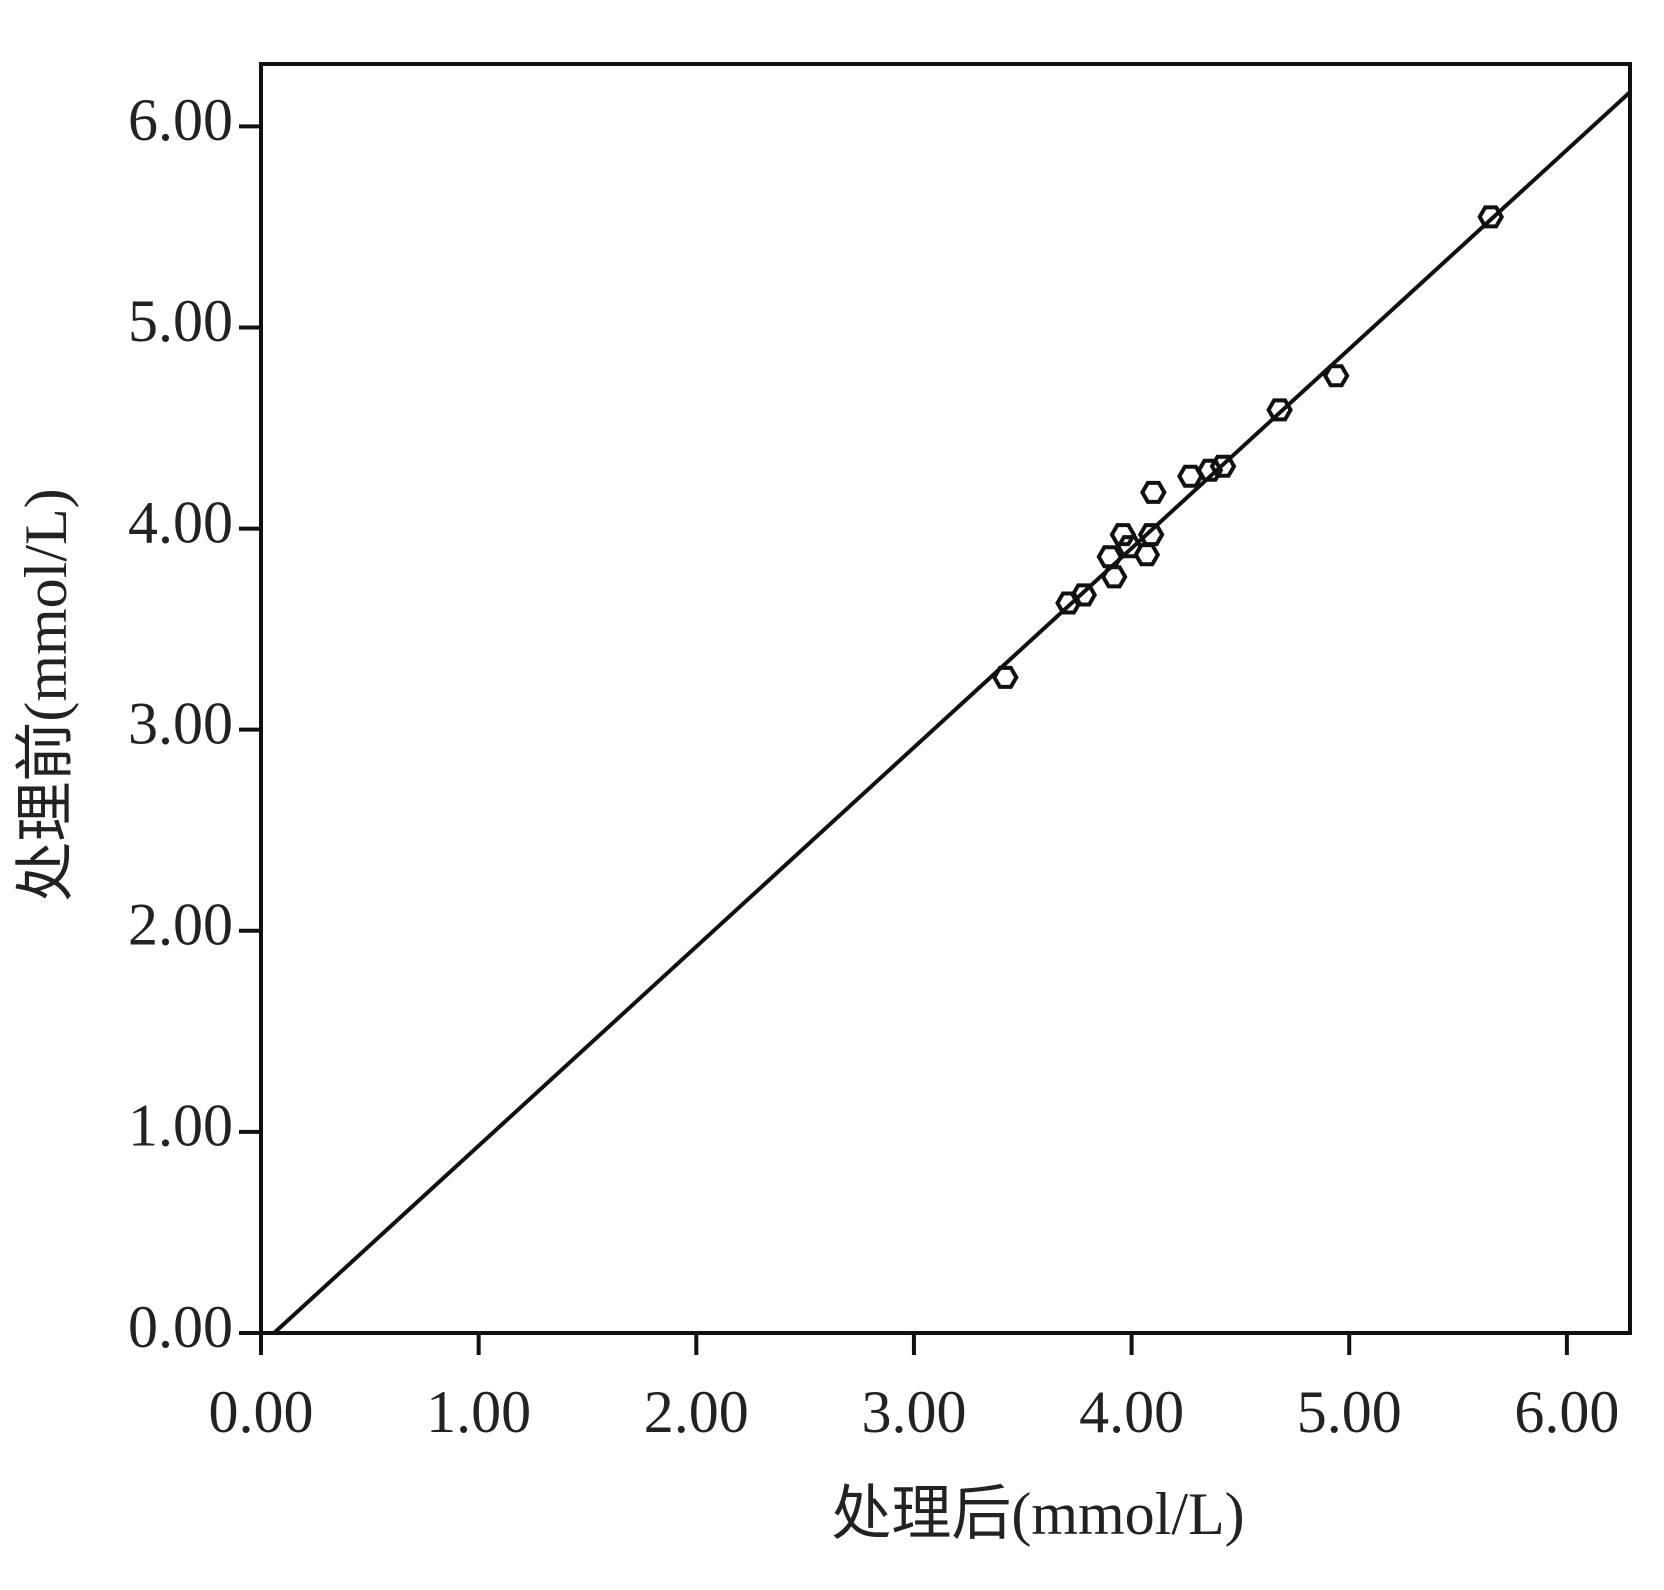 Image resolution: width=1664 pixels, height=1590 pixels. I want to click on y-tick-label: 6.00, so click(180, 120).